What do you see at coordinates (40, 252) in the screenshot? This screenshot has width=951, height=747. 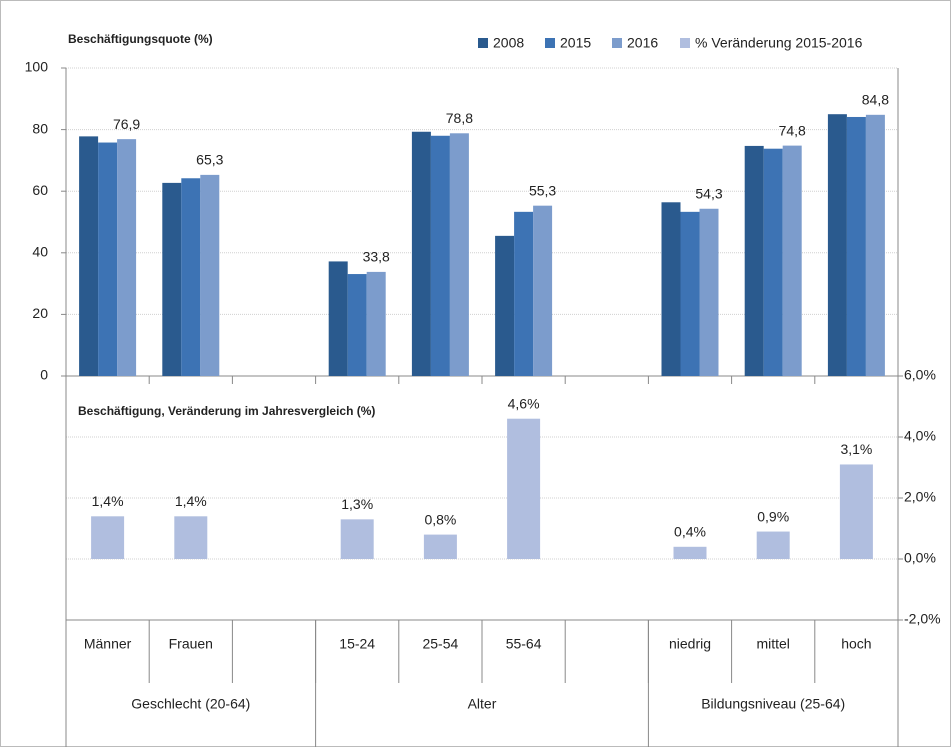 I see `y-tick-label: 40` at bounding box center [40, 252].